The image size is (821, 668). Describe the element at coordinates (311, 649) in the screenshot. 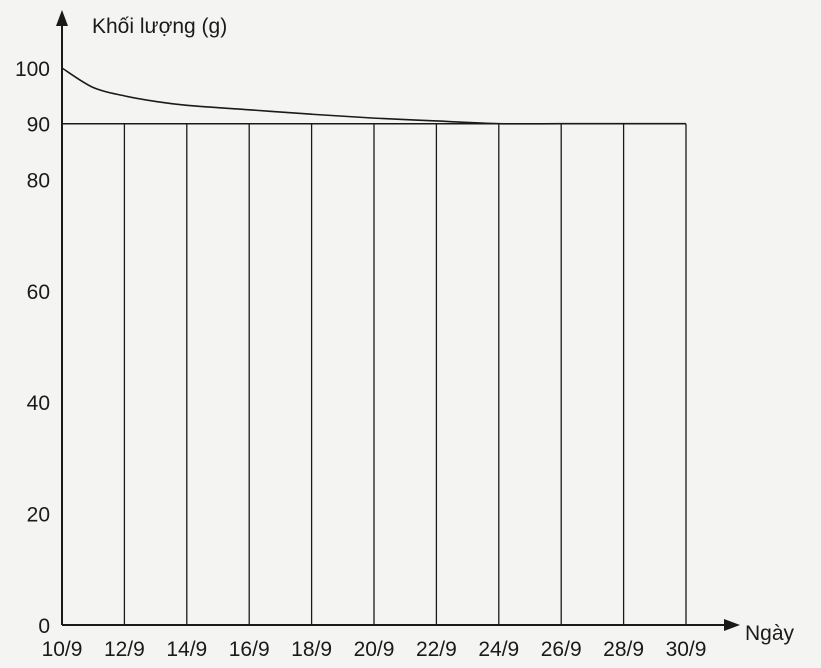

I see `x-tick-label: 18/9` at that location.